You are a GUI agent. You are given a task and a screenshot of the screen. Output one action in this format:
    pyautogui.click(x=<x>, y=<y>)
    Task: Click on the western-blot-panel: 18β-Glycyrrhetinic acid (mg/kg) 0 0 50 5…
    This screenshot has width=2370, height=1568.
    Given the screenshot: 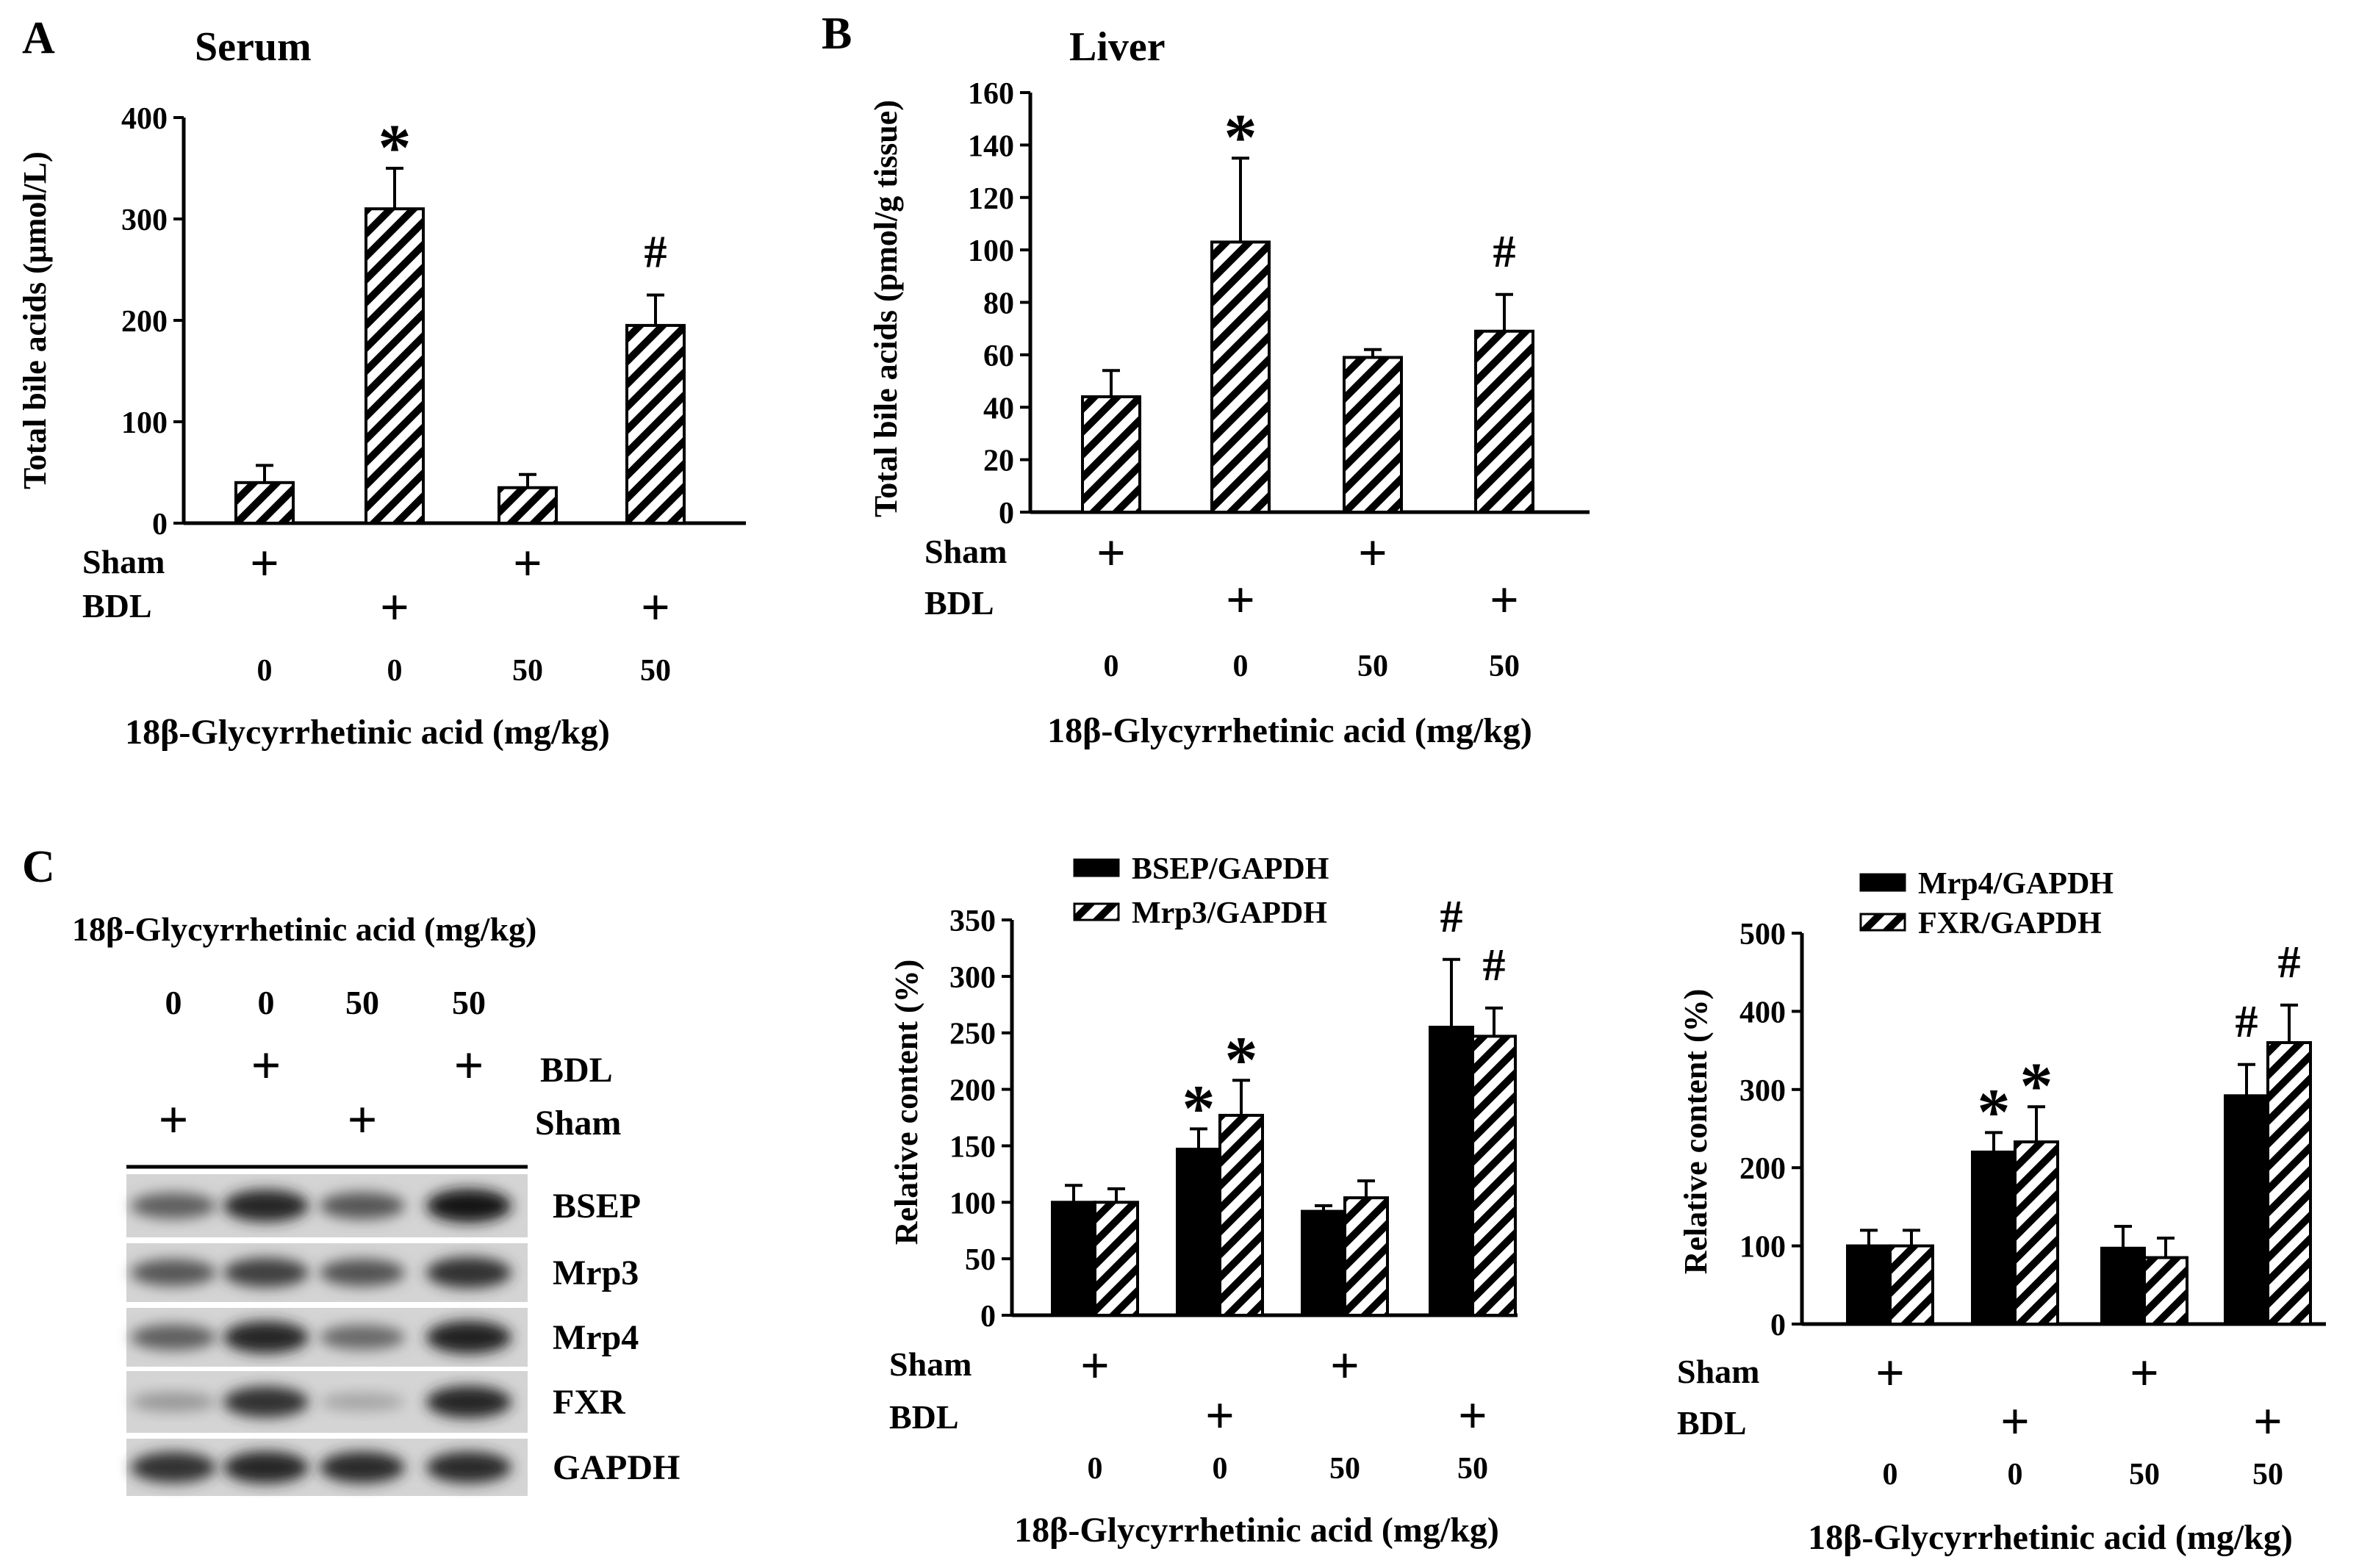 What is the action you would take?
    pyautogui.click(x=376, y=1203)
    